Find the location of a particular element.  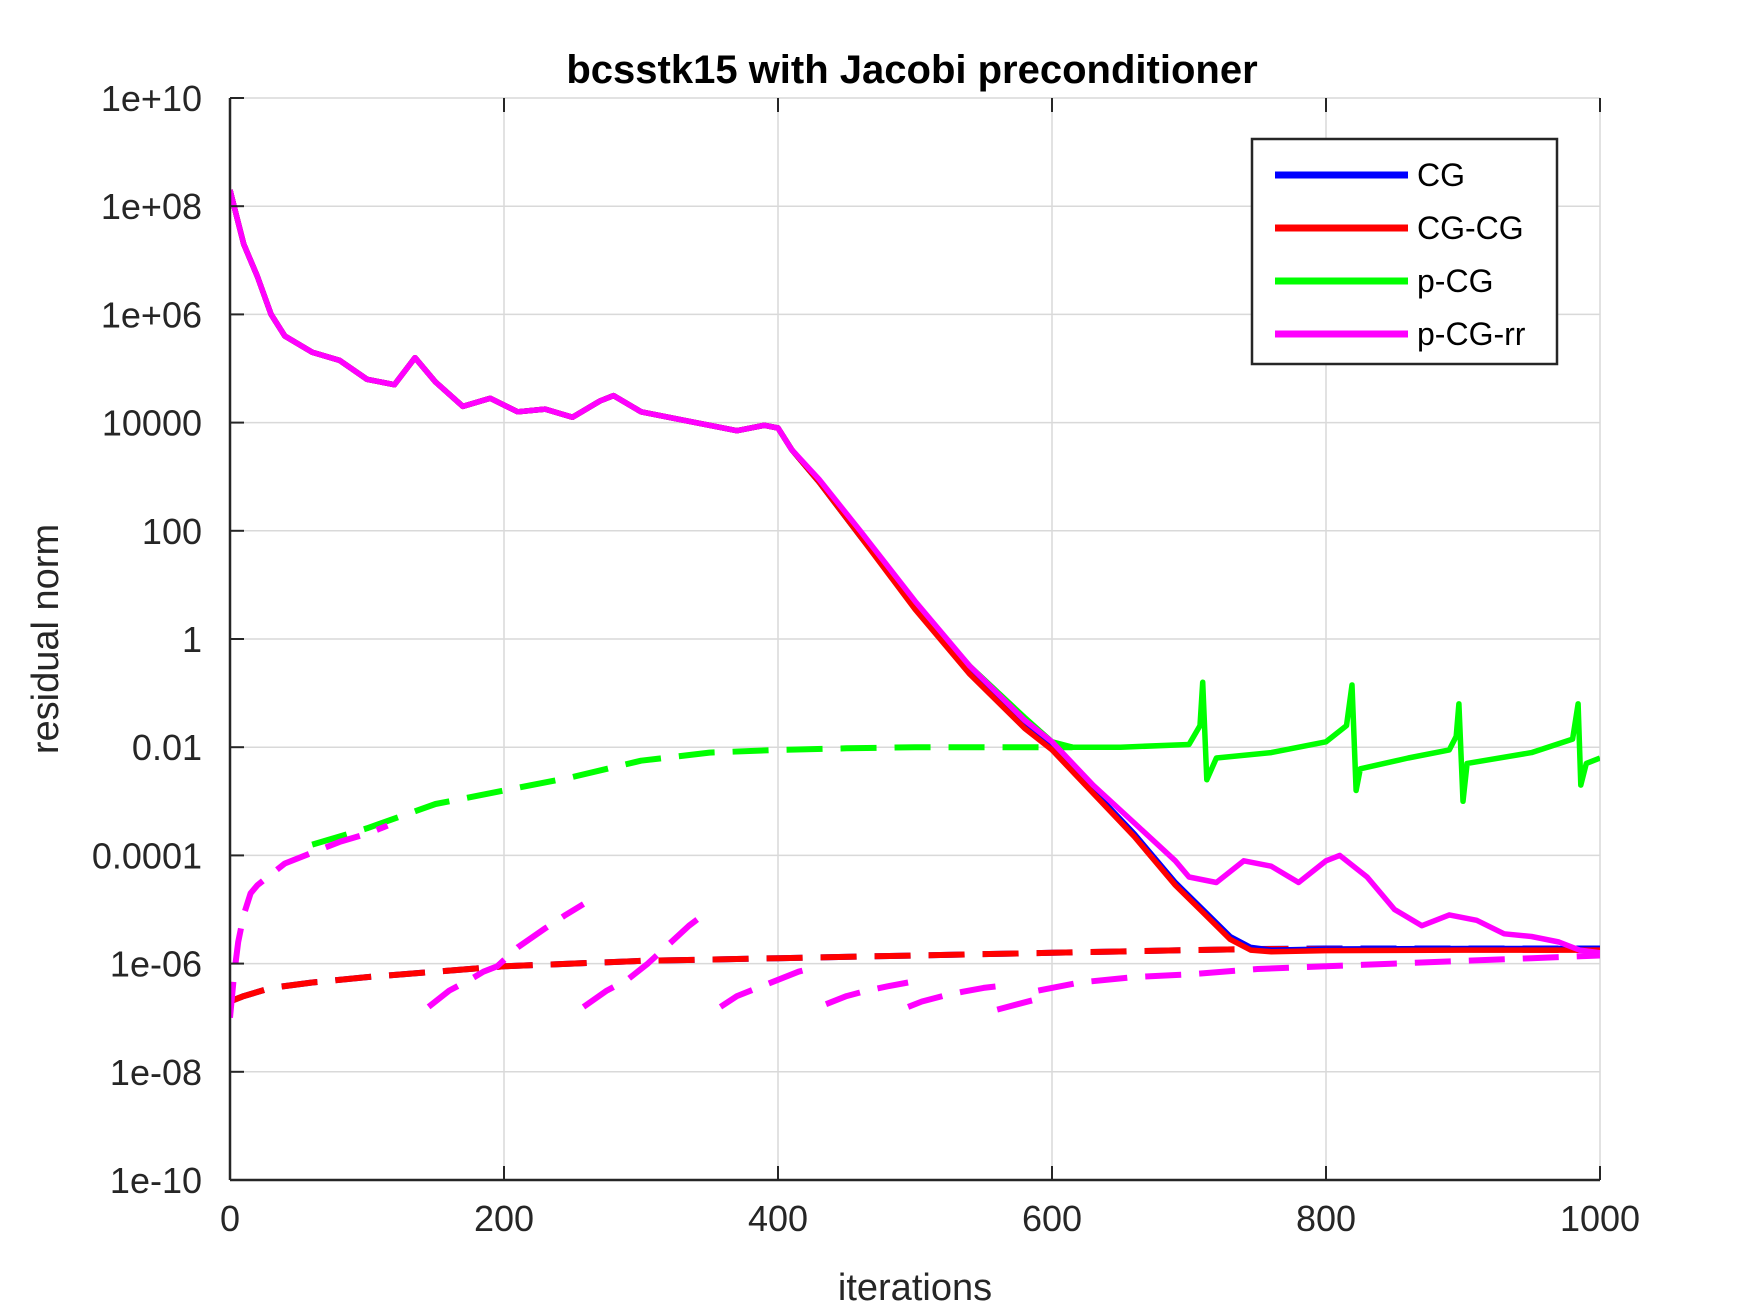

x-tick-label-1: 200 is located at coordinates (504, 1218).